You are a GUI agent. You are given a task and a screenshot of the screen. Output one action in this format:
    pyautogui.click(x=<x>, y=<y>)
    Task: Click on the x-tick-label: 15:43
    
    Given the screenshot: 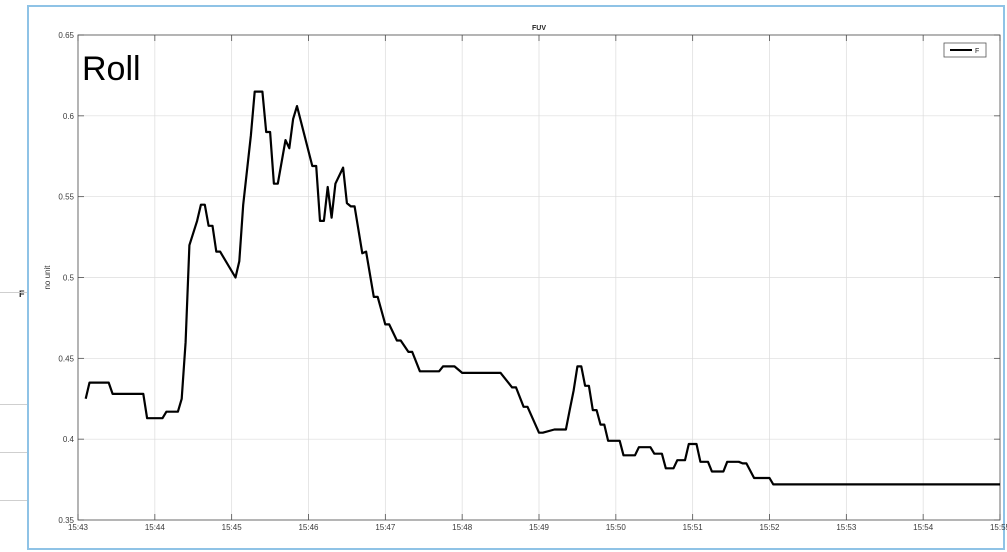 What is the action you would take?
    pyautogui.click(x=78, y=527)
    